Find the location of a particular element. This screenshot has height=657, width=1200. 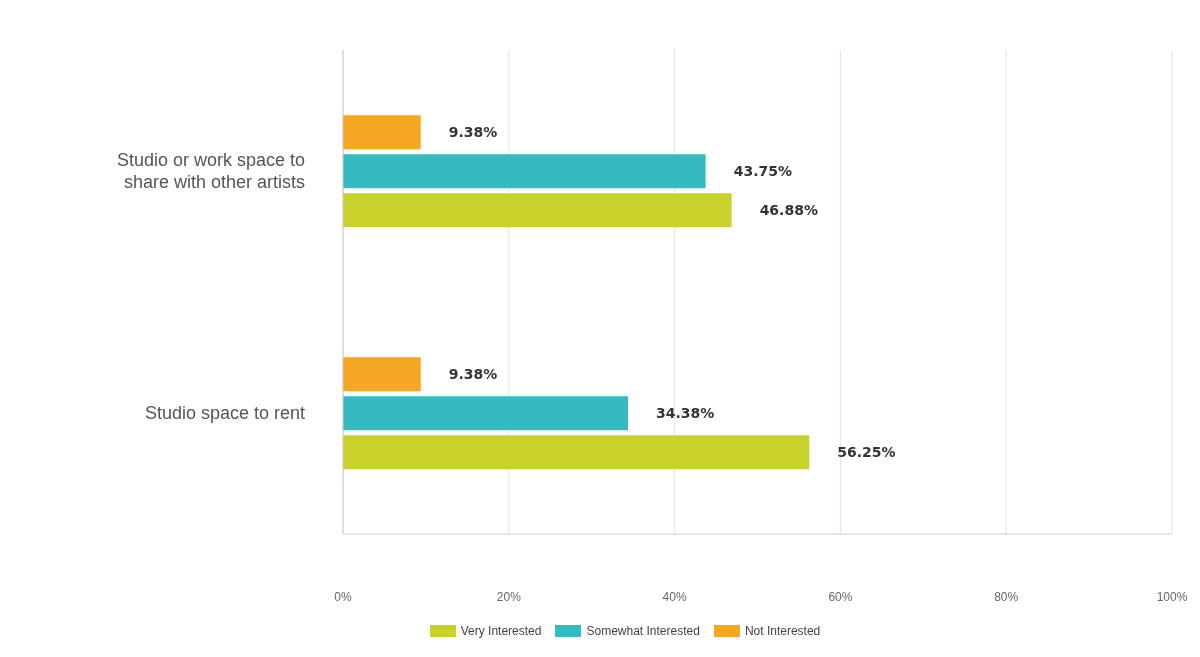

x-tick-label: 0% is located at coordinates (343, 596).